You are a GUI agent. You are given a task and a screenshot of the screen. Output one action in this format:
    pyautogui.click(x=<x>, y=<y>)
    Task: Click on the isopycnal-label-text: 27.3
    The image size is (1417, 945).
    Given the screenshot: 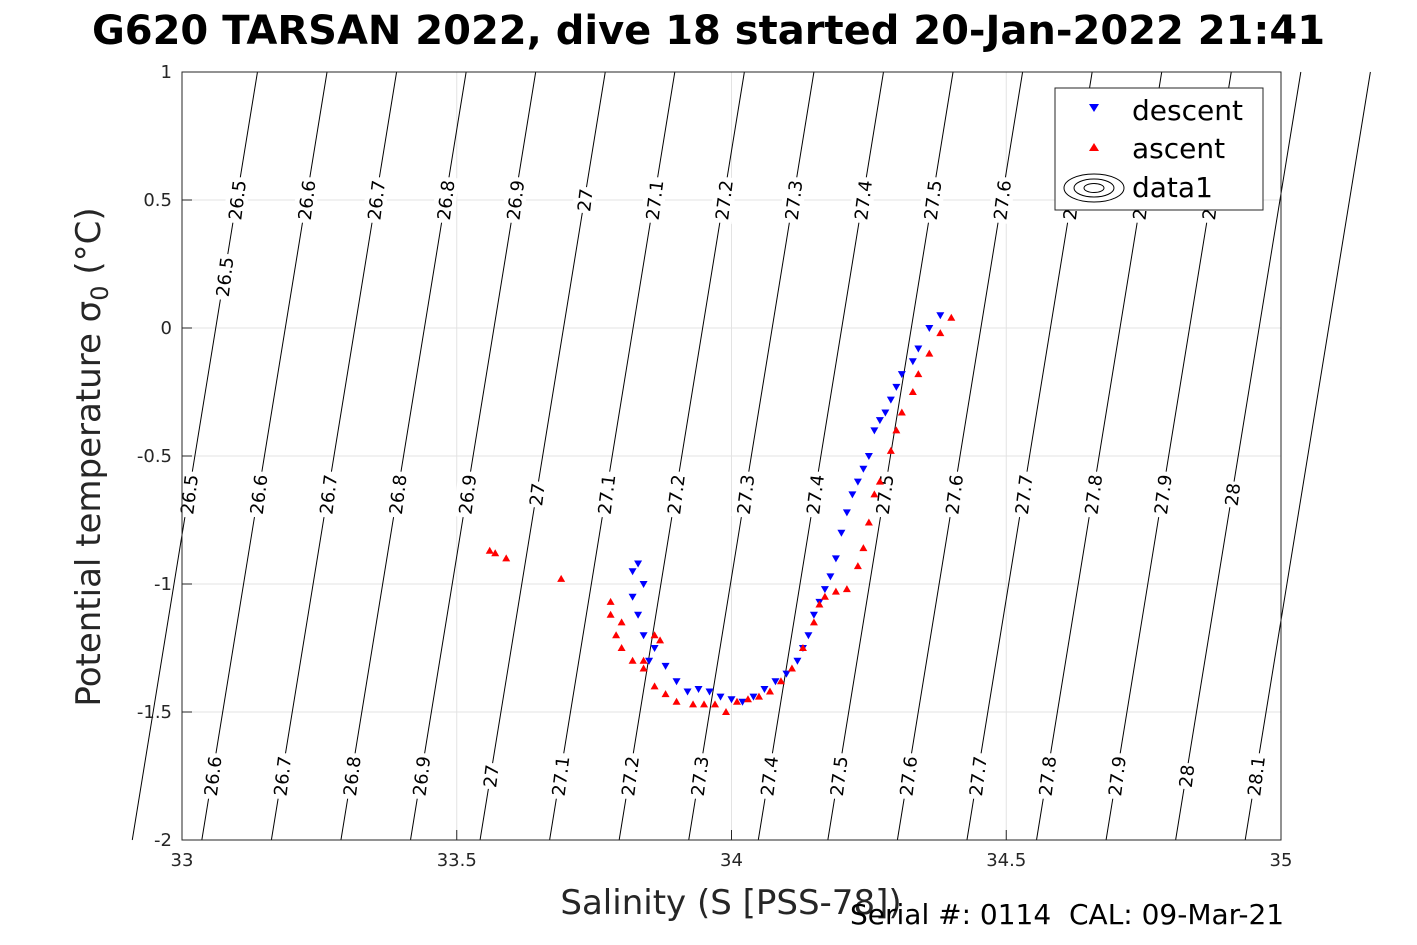 What is the action you would take?
    pyautogui.click(x=795, y=200)
    